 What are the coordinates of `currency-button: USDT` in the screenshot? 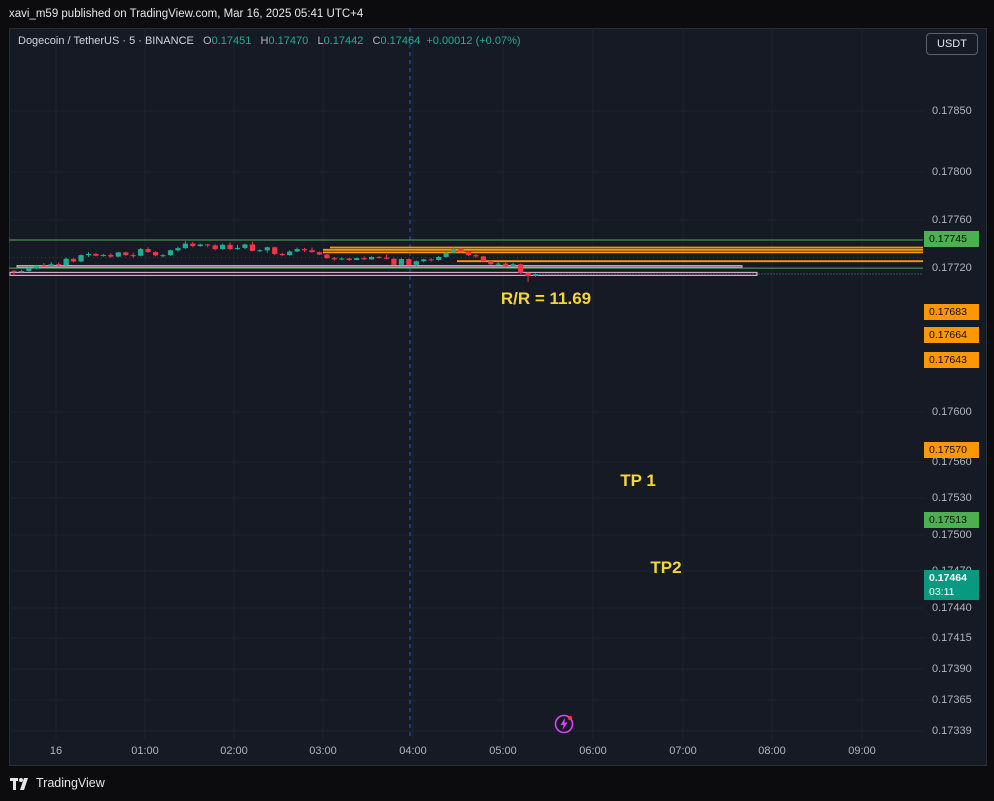 It's located at (952, 44).